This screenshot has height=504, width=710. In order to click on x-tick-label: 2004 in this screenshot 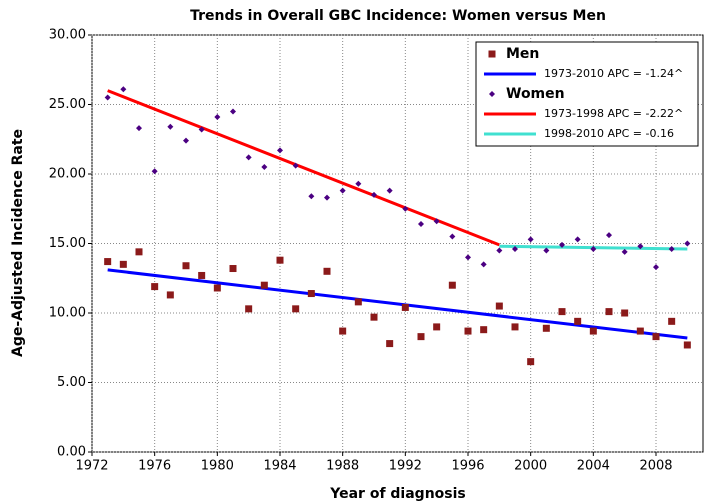, I will do `click(593, 466)`.